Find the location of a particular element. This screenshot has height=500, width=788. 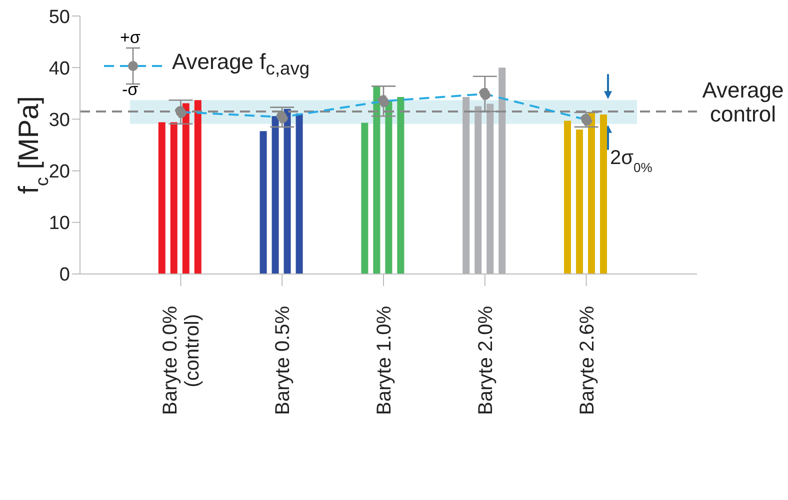

x-tick-label: Baryte 1.0% is located at coordinates (385, 360).